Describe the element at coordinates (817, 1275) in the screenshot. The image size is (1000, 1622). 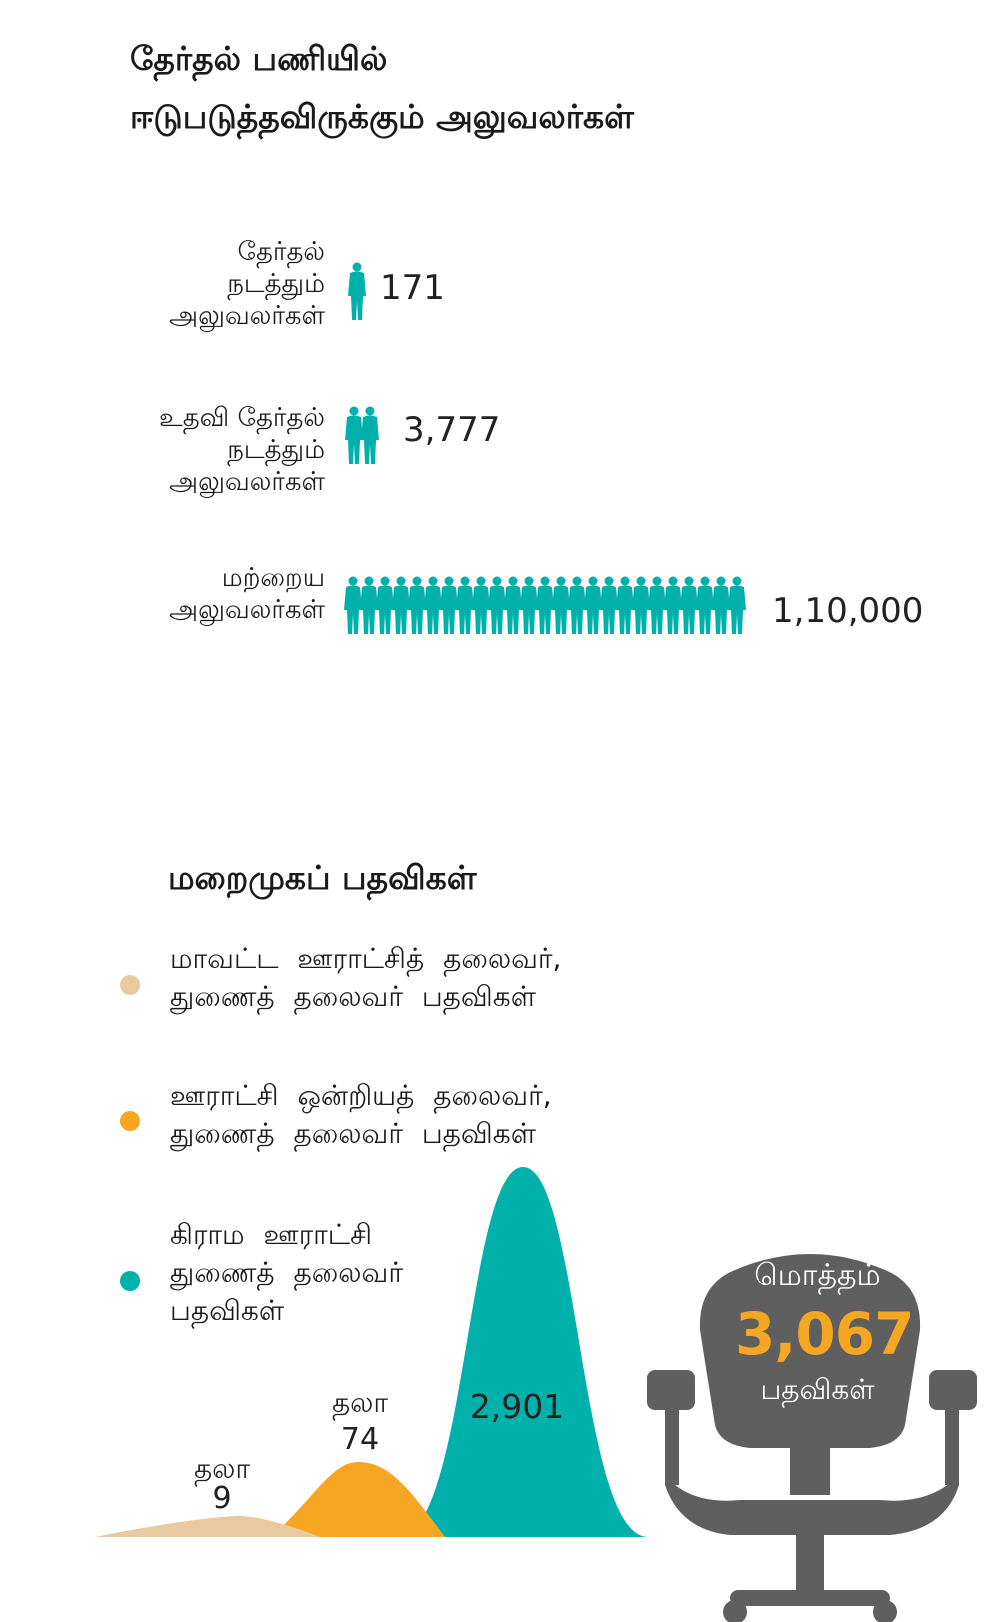
I see `total-top-label: மொத்தம்` at that location.